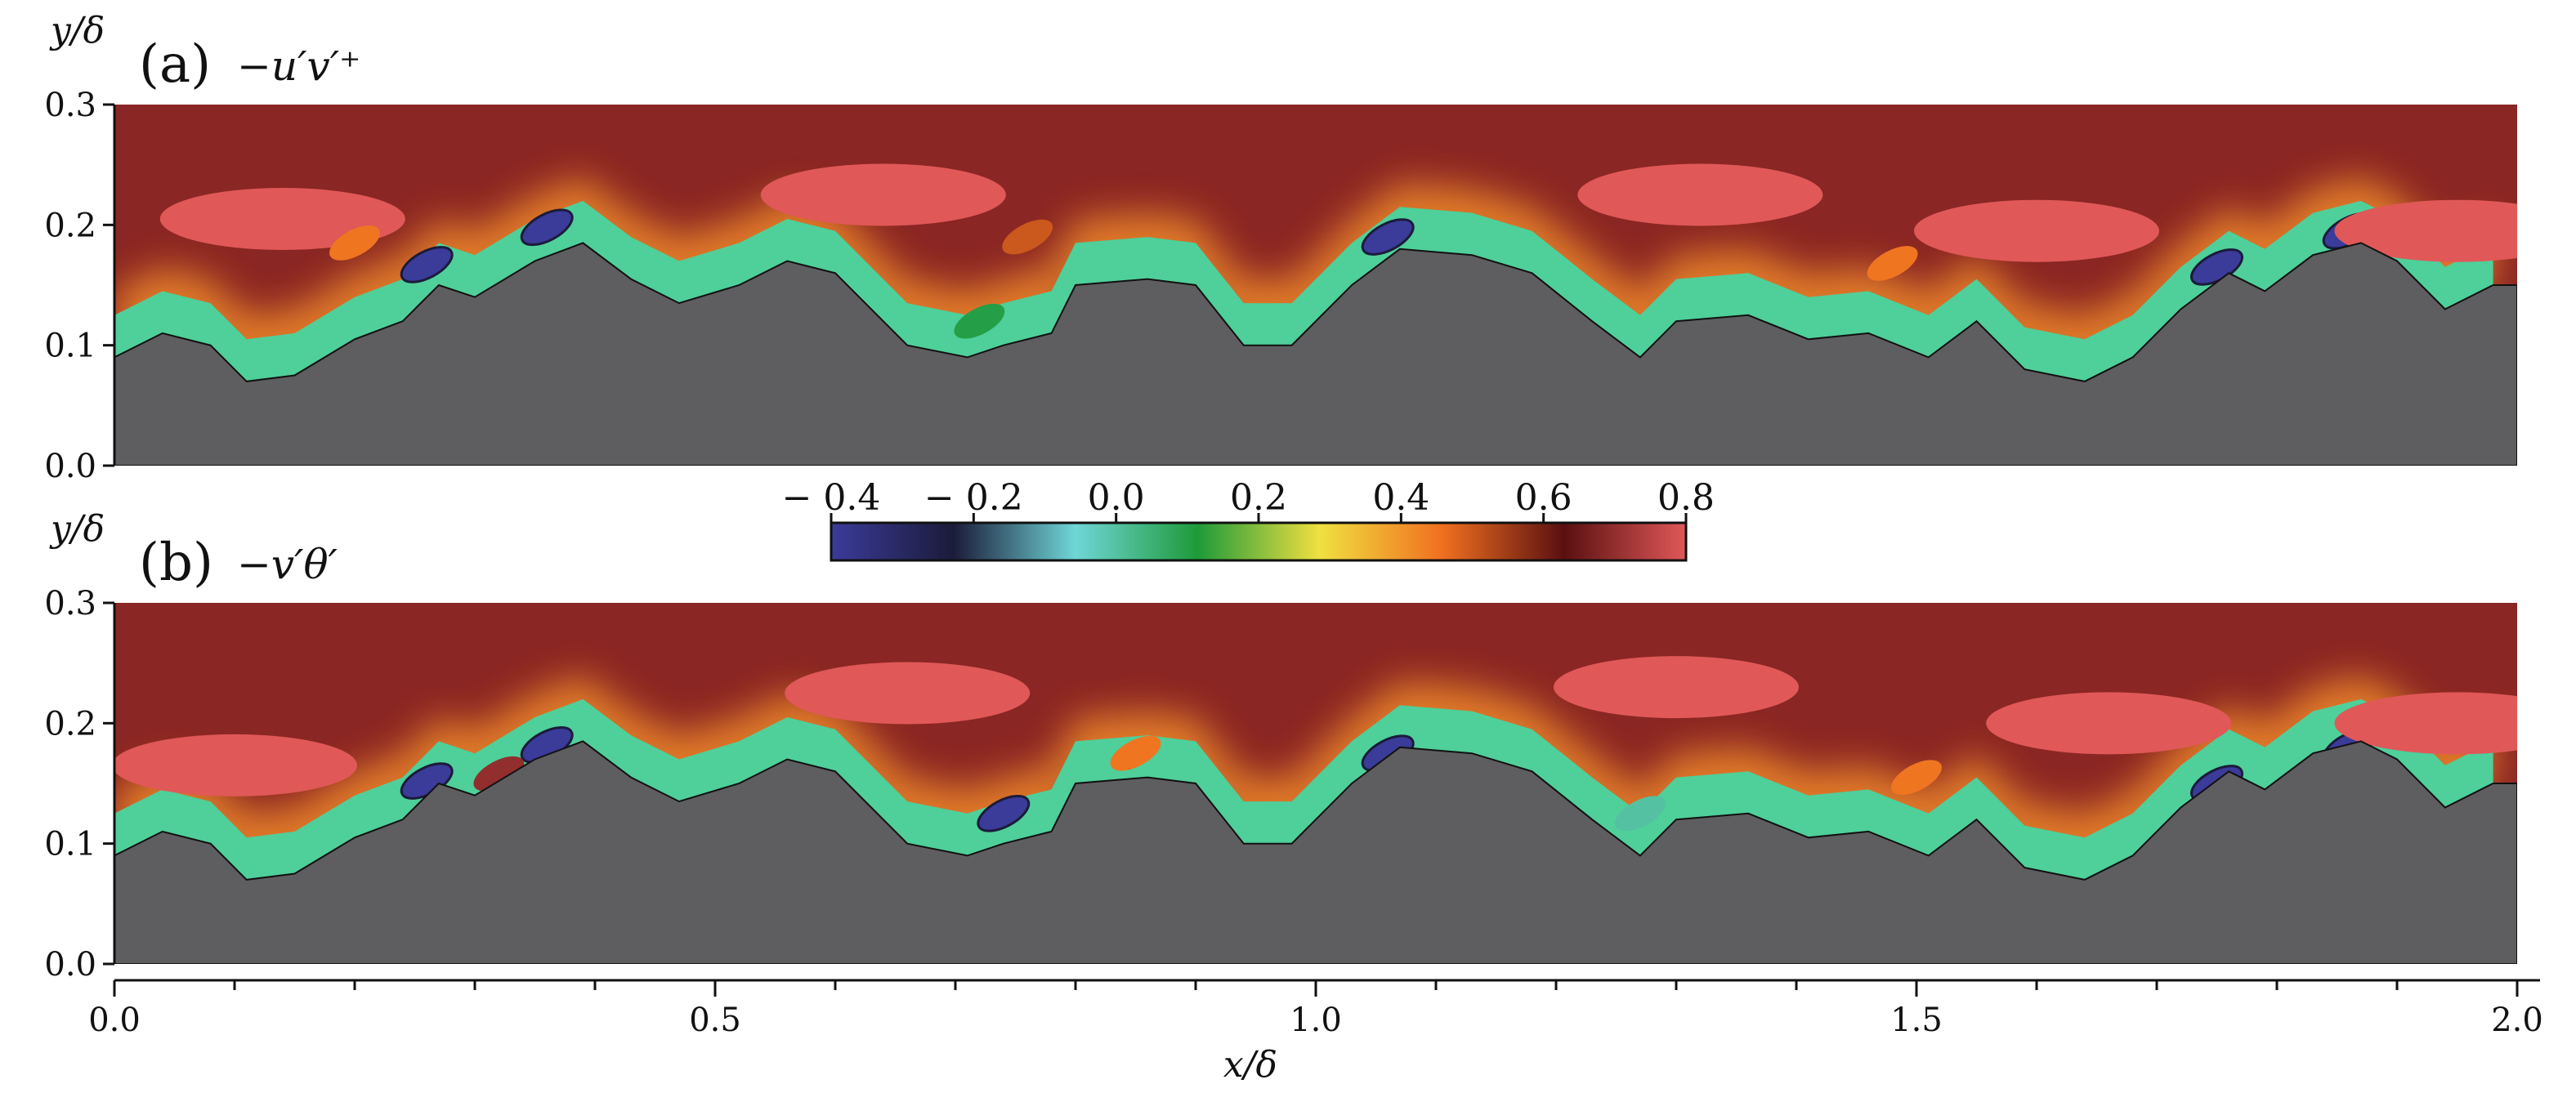 This screenshot has width=2576, height=1102. I want to click on panel-a-y-ticks: 0.0 0.1 0.2 0.3, so click(79, 286).